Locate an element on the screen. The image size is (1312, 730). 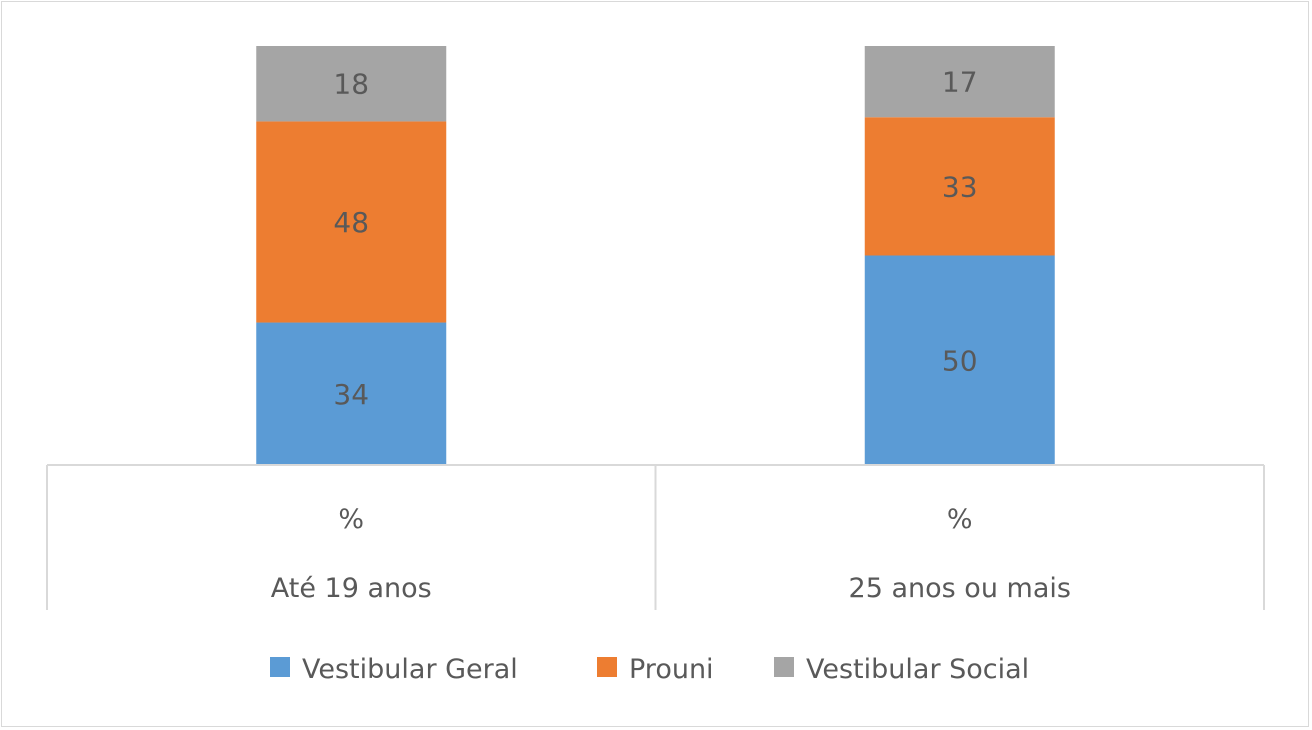
data-label: 17 is located at coordinates (960, 82).